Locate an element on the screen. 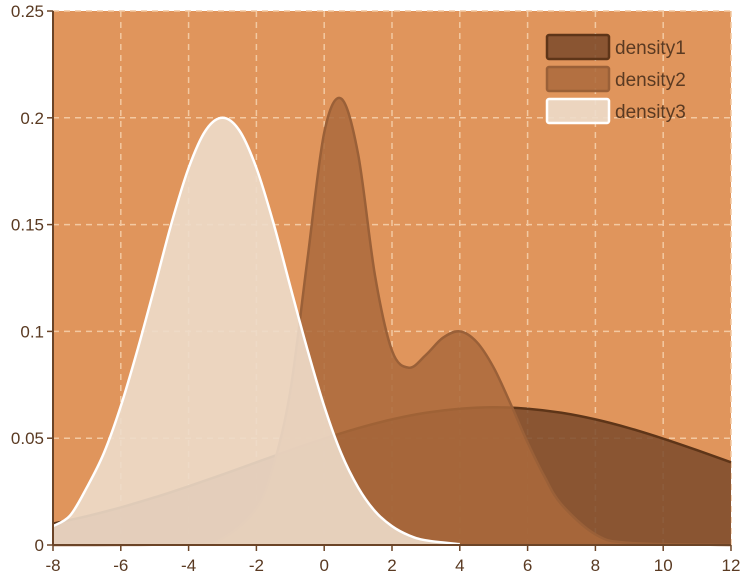 This screenshot has height=579, width=744. x-tick-label: 10 is located at coordinates (663, 565).